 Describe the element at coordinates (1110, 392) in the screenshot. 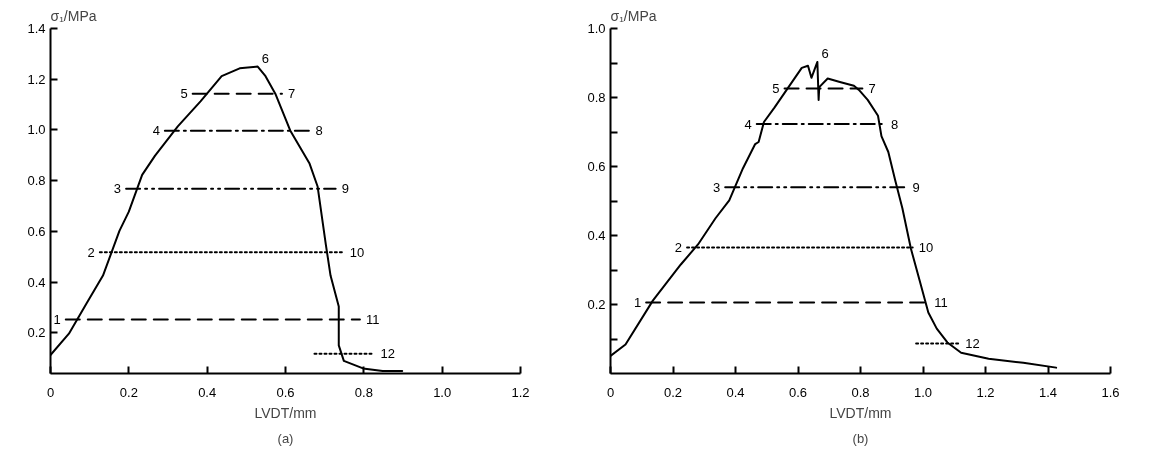

I see `x-tick-label: 1.6` at that location.